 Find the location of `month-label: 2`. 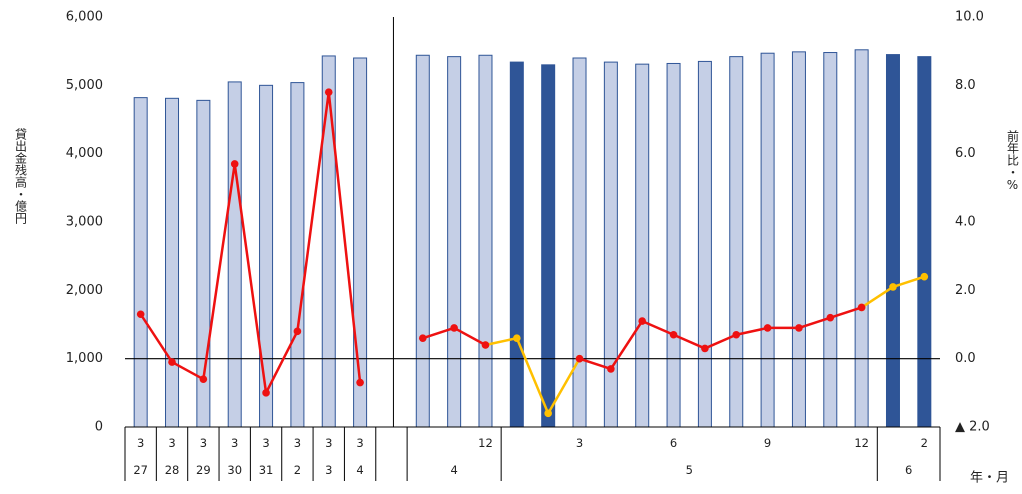

month-label: 2 is located at coordinates (924, 443).